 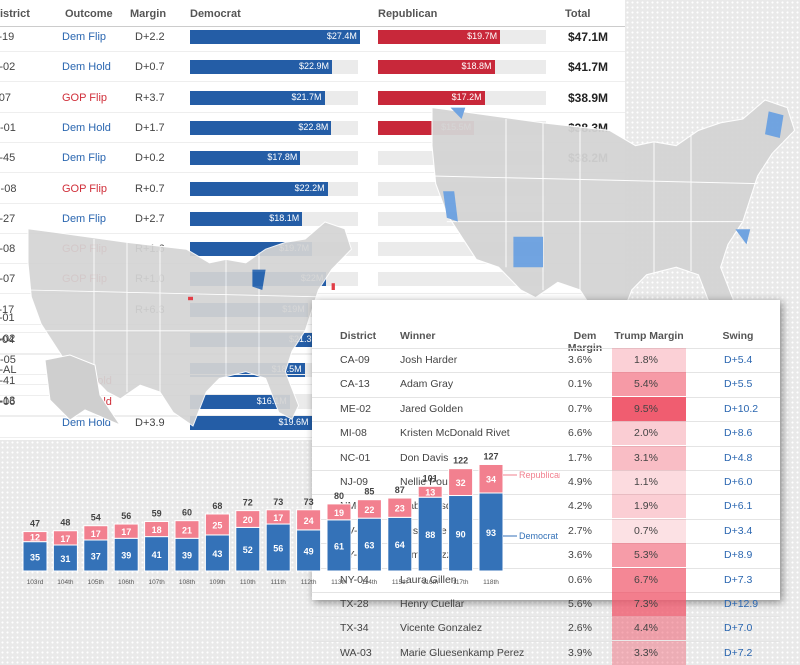 I want to click on total: $41.7M, so click(x=588, y=67).